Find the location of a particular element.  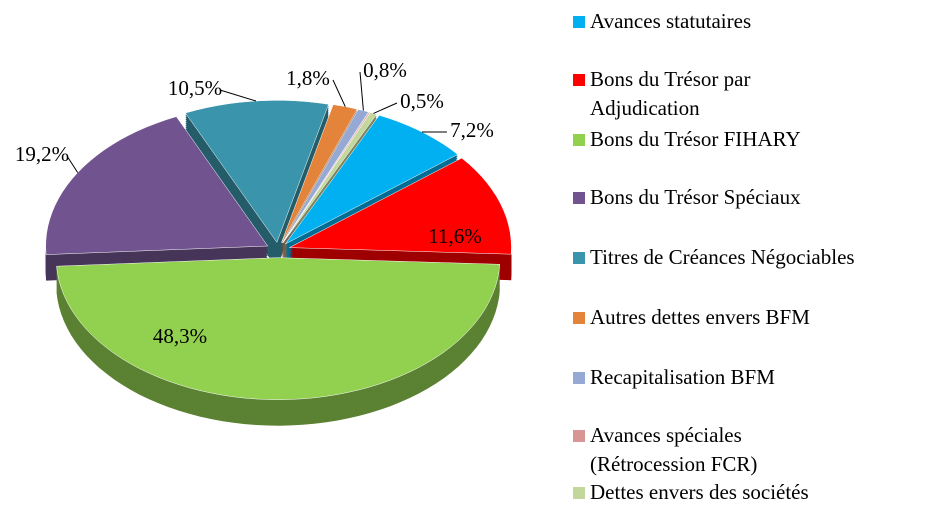

legend-label: Avances spéciales (Rétrocession FCR) is located at coordinates (674, 449).